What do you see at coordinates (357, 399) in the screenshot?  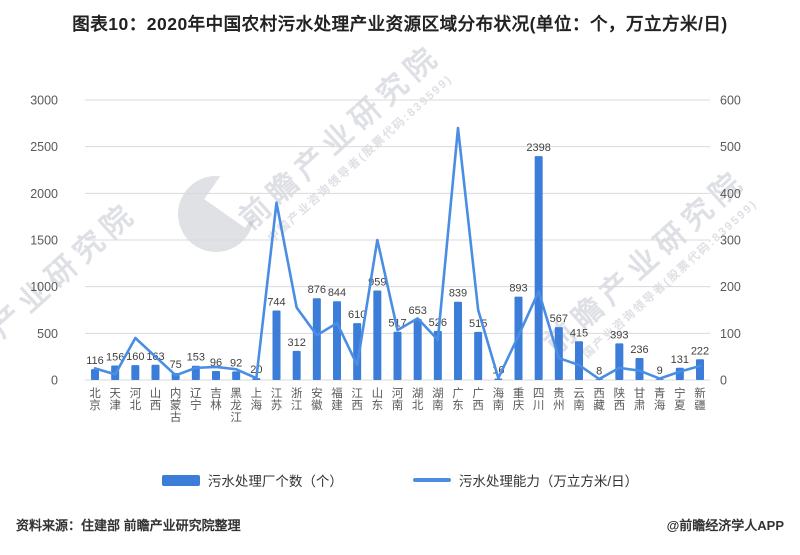 I see `x-axis-label: 江西` at bounding box center [357, 399].